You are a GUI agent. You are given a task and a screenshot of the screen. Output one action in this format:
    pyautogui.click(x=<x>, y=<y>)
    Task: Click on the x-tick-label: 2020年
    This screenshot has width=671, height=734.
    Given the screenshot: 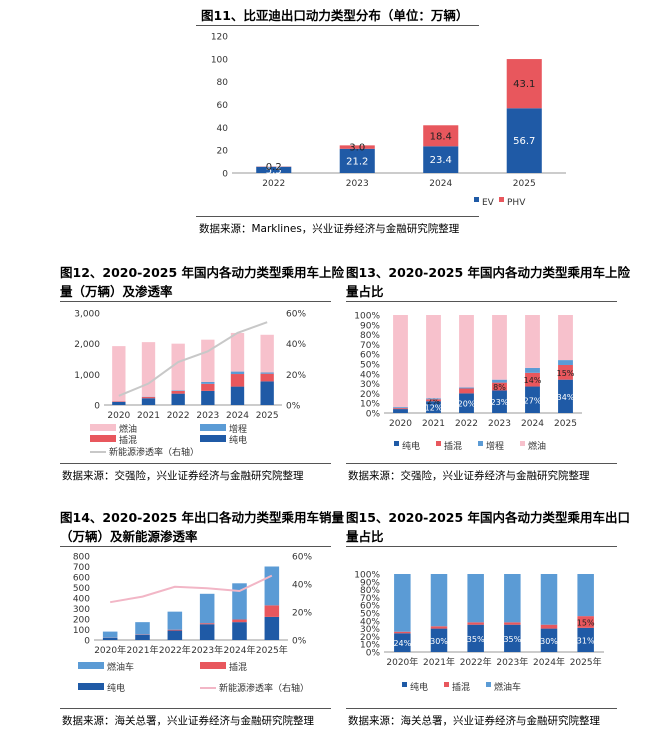 What is the action you would take?
    pyautogui.click(x=110, y=650)
    